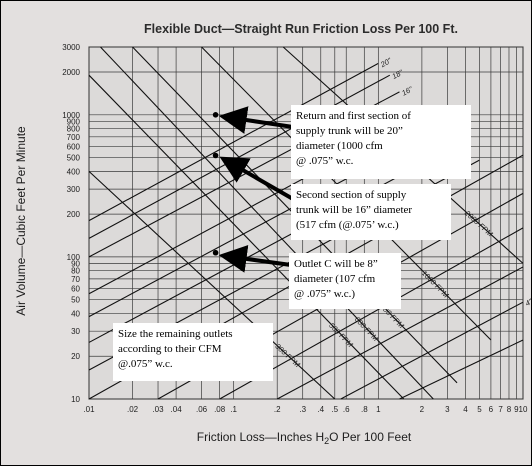 The width and height of the screenshot is (532, 466). Describe the element at coordinates (71, 115) in the screenshot. I see `y-tick-label: 1000` at that location.